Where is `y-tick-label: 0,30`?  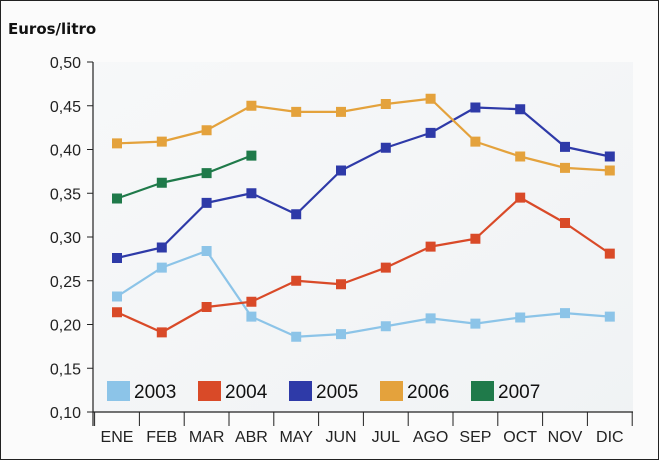
y-tick-label: 0,30 is located at coordinates (65, 238).